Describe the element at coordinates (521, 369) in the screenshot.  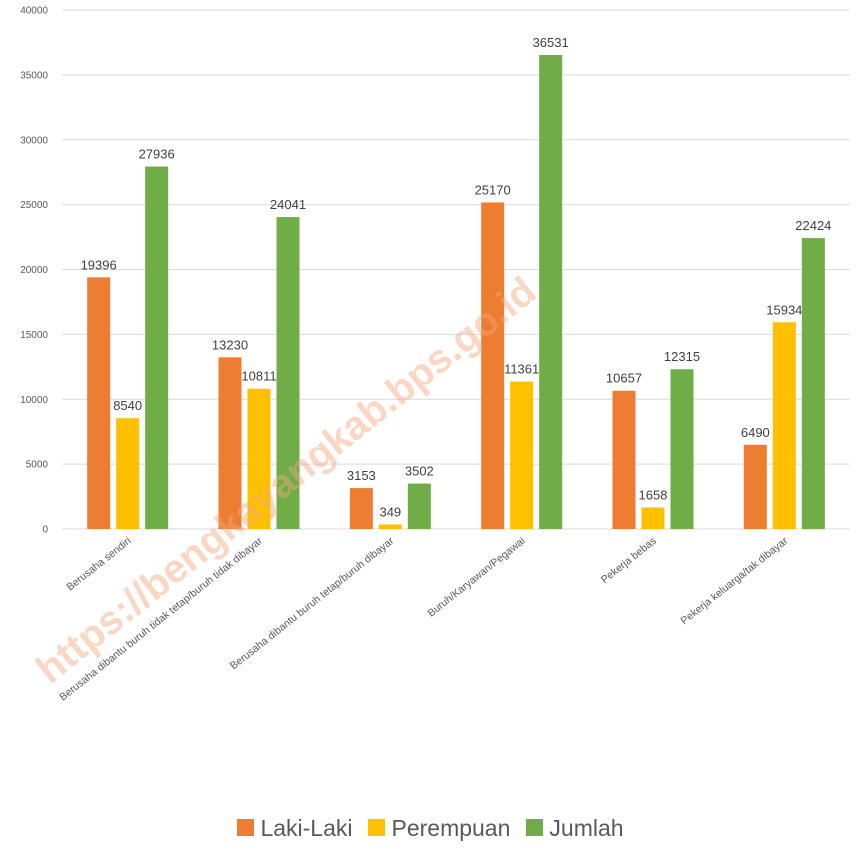
I see `data-label: 11361` at that location.